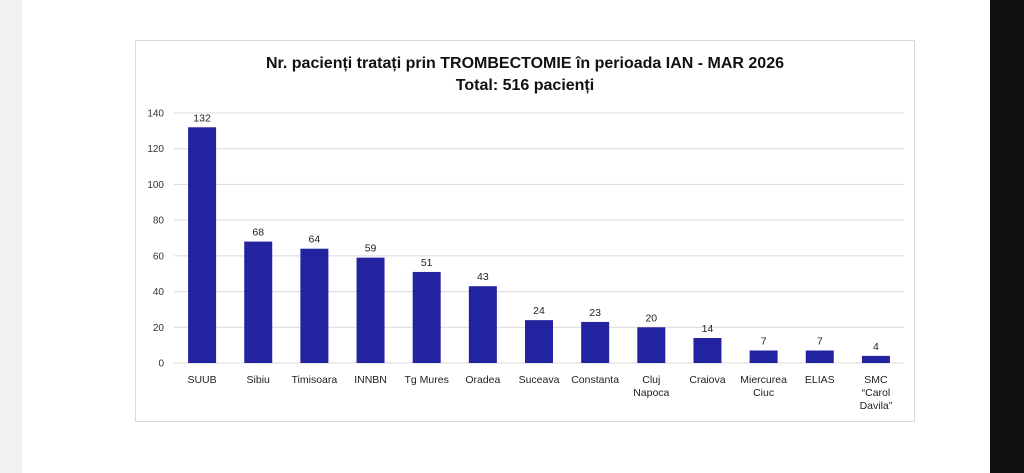 This screenshot has height=473, width=1024. I want to click on data-label: 20, so click(651, 318).